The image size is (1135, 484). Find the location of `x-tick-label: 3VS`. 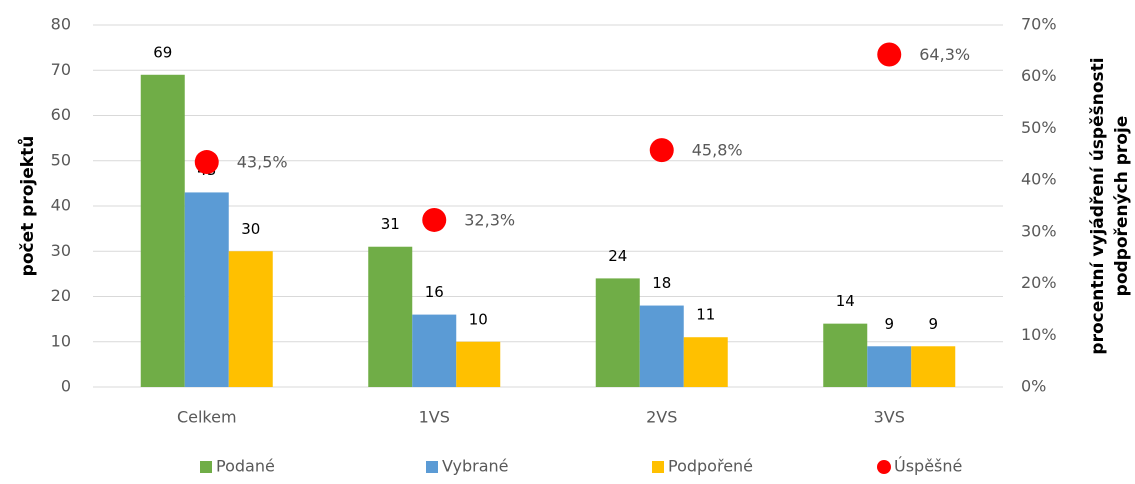

x-tick-label: 3VS is located at coordinates (889, 417).